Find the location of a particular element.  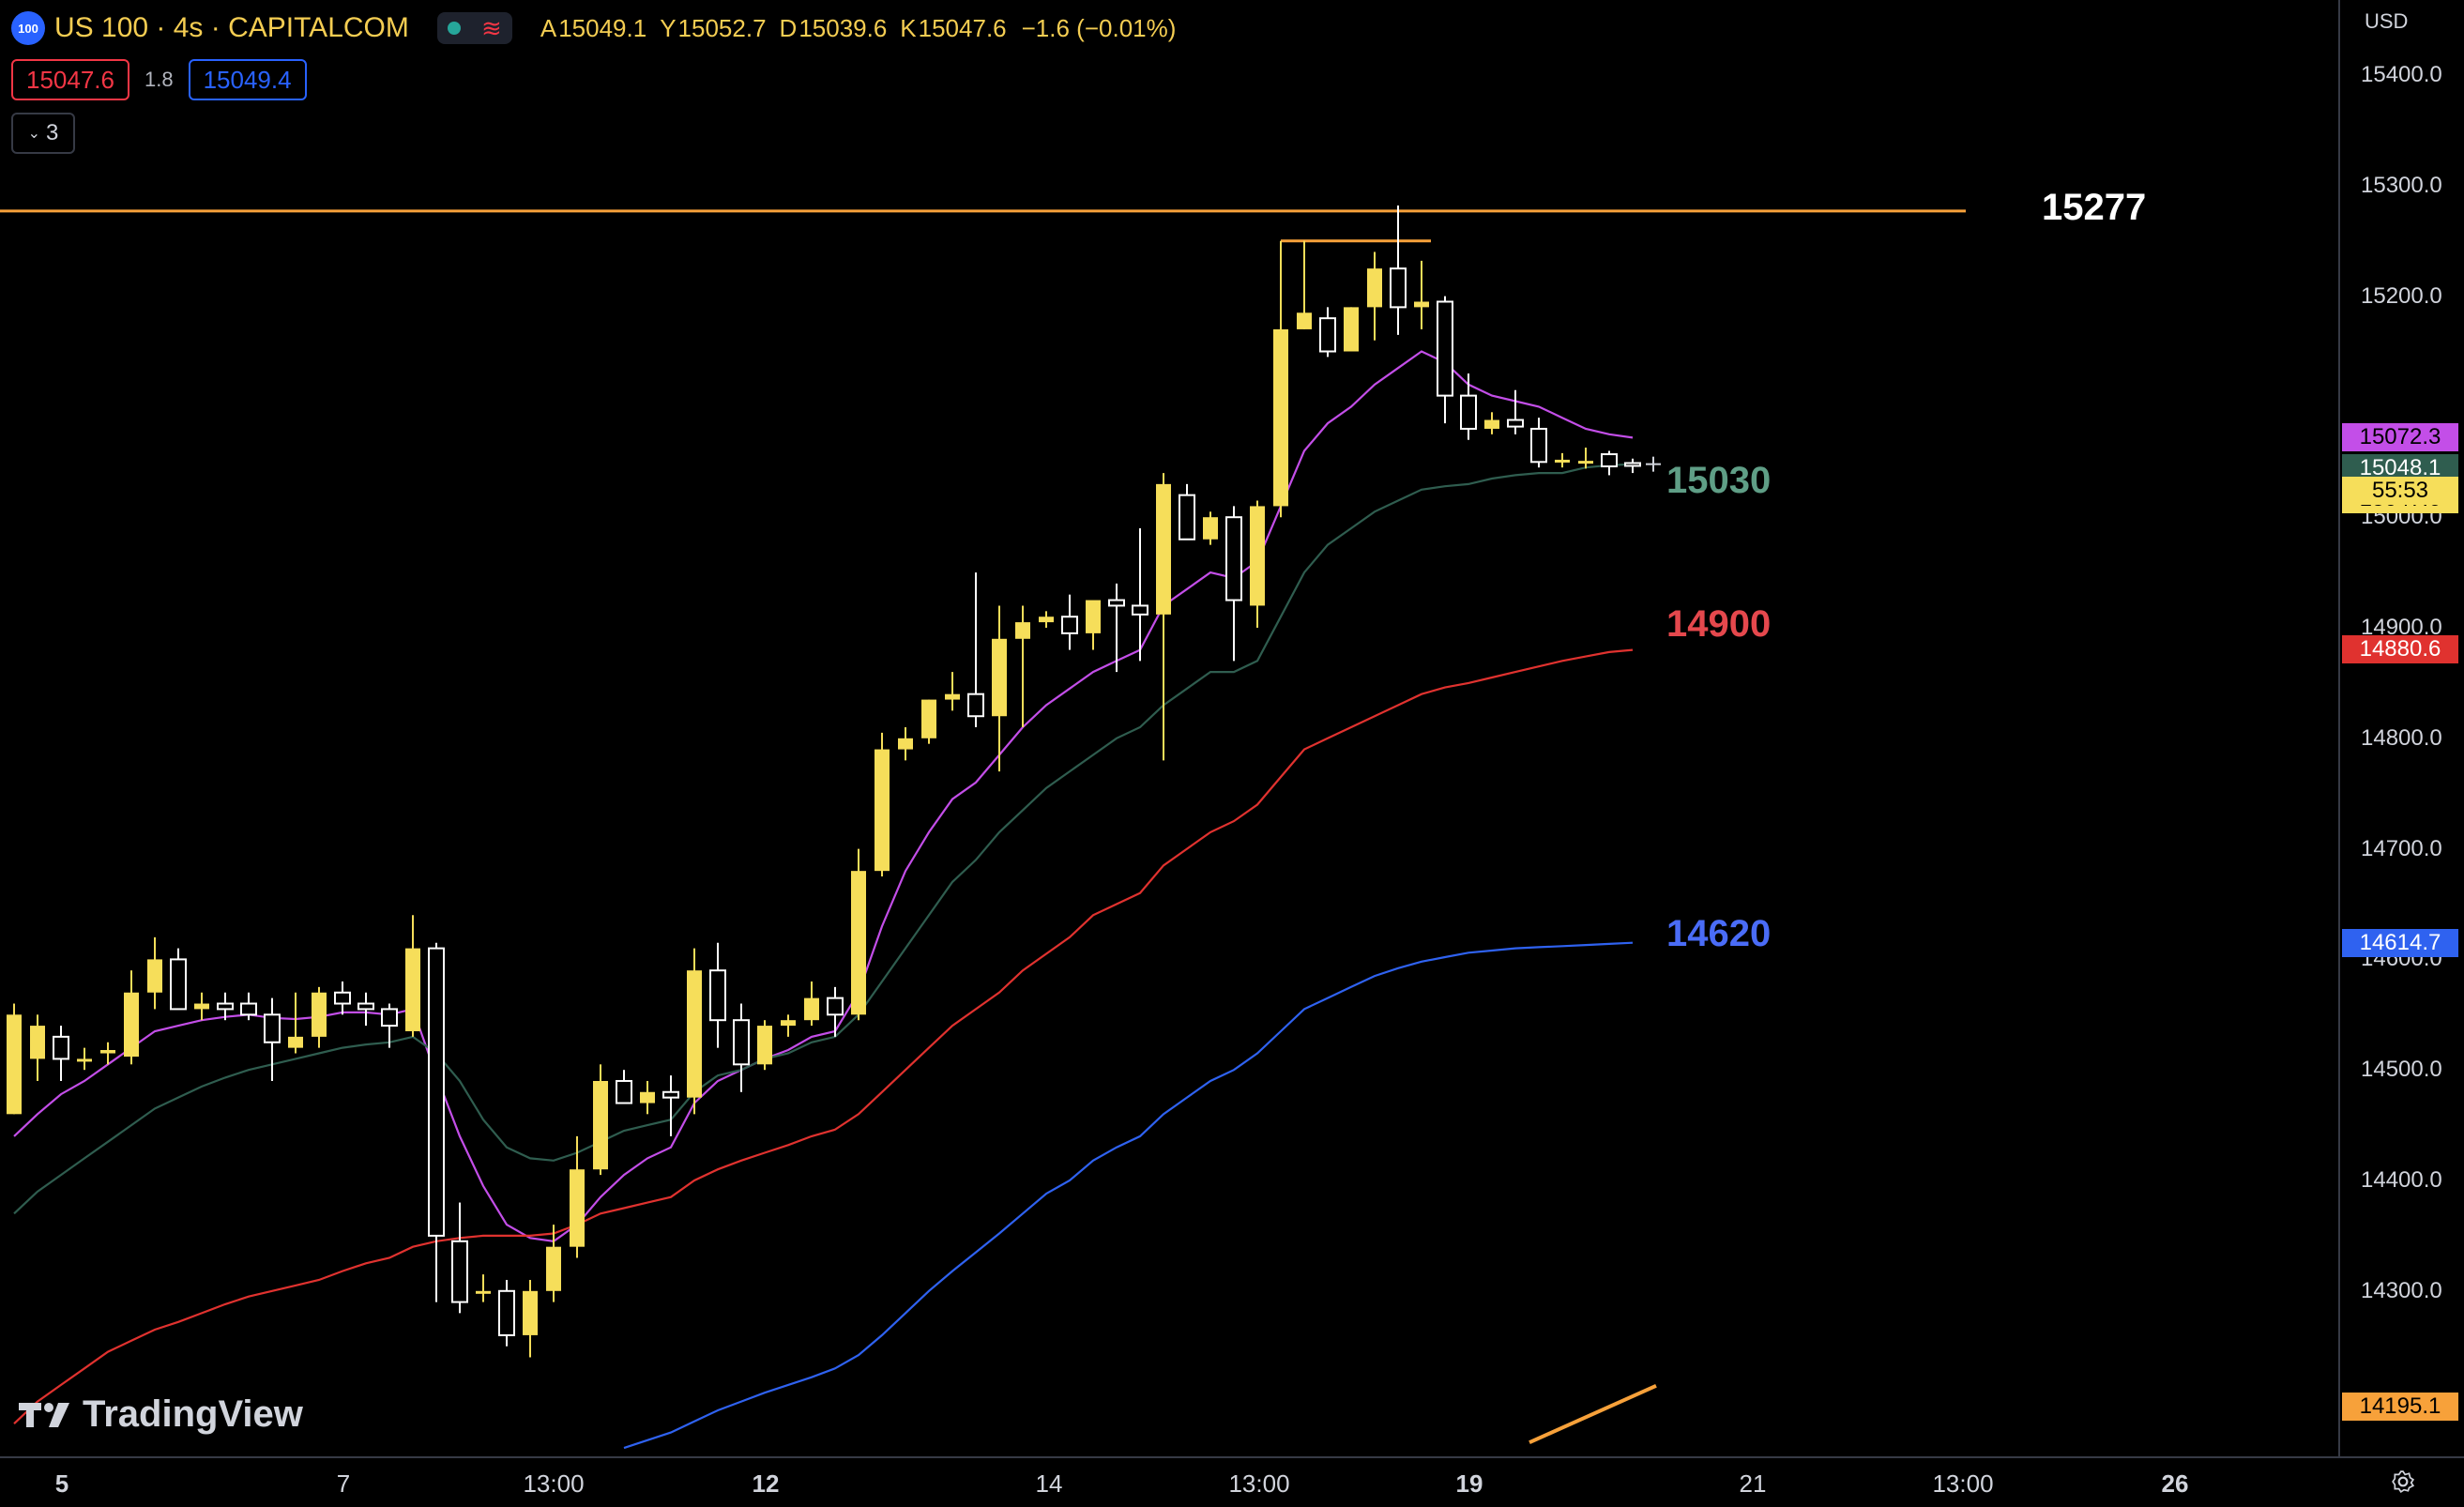

price-badge: 14880.6 is located at coordinates (2400, 648).